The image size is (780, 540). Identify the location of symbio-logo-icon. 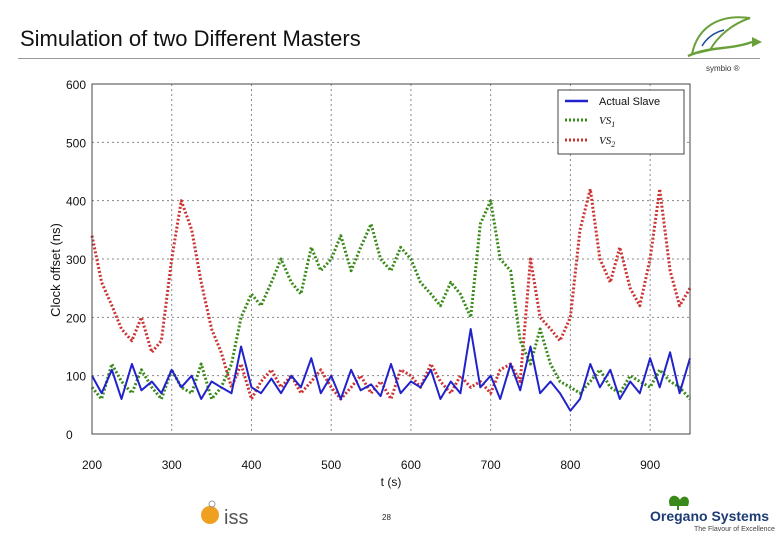
(724, 37).